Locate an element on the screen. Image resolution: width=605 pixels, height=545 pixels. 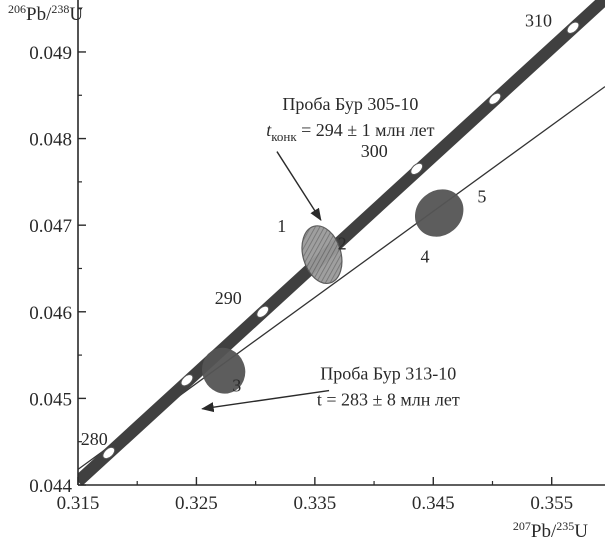
sample-305-annotation-arrow is located at coordinates (299, 186).